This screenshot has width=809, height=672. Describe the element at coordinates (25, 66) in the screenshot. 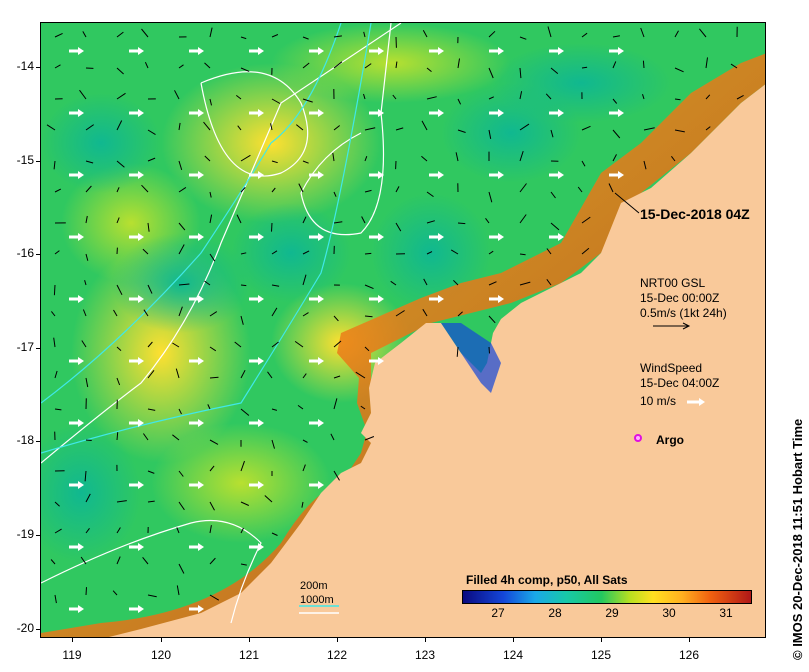

I see `y-tick-label: -14` at that location.